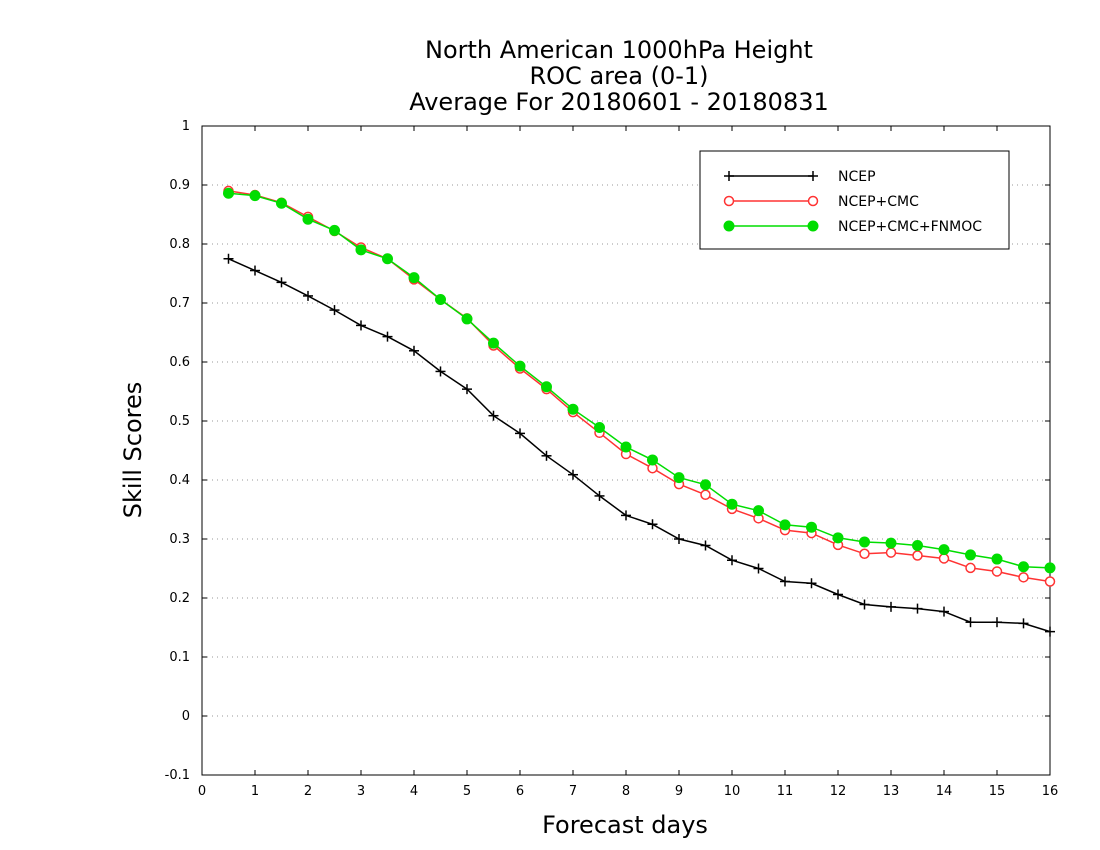 The height and width of the screenshot is (850, 1100). What do you see at coordinates (179, 362) in the screenshot?
I see `y-tick-label: 0.6` at bounding box center [179, 362].